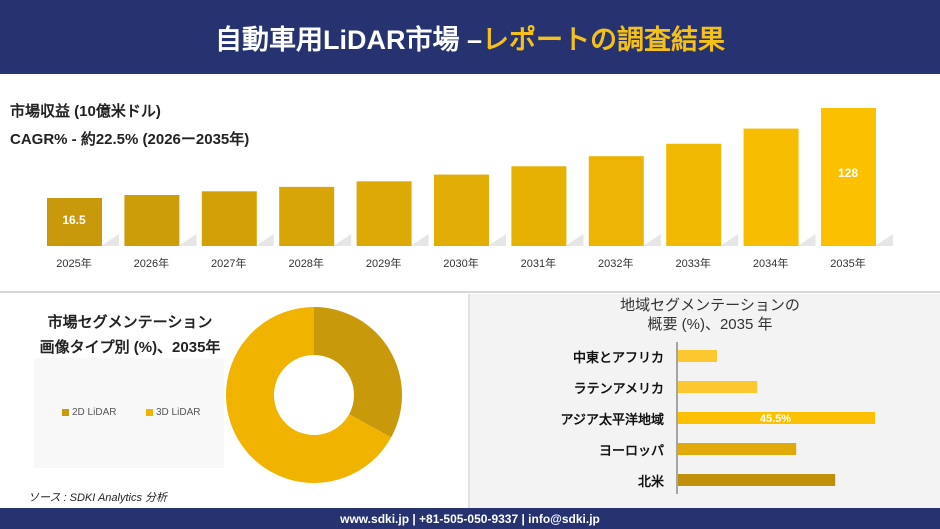 The image size is (940, 529). I want to click on region-label: ヨーロッパ, so click(631, 450).